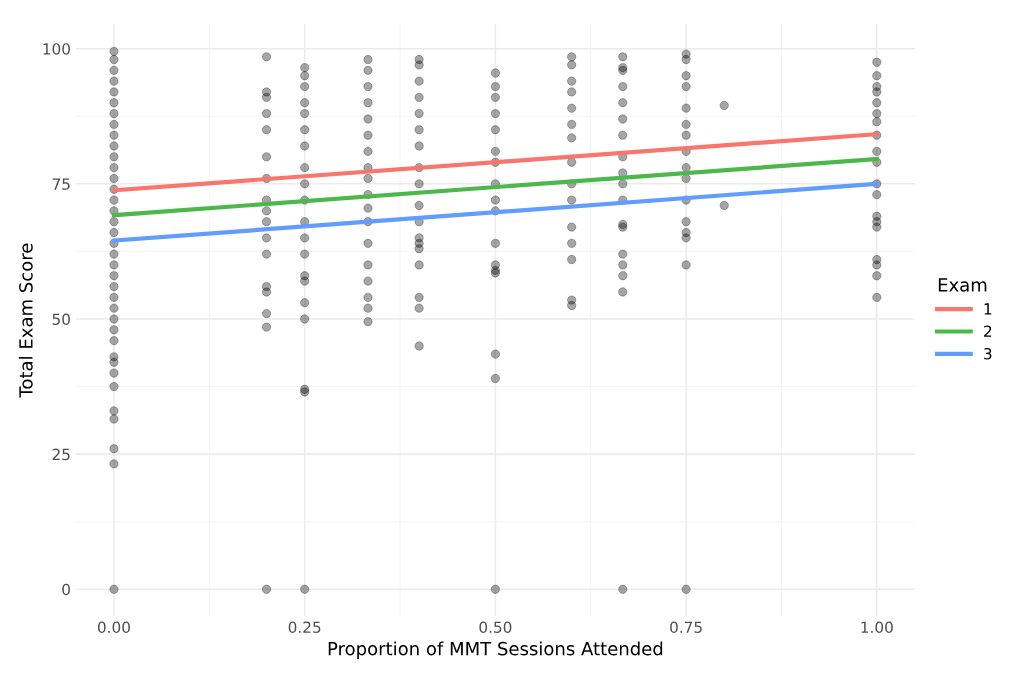  What do you see at coordinates (988, 331) in the screenshot?
I see `legend-label: 2` at bounding box center [988, 331].